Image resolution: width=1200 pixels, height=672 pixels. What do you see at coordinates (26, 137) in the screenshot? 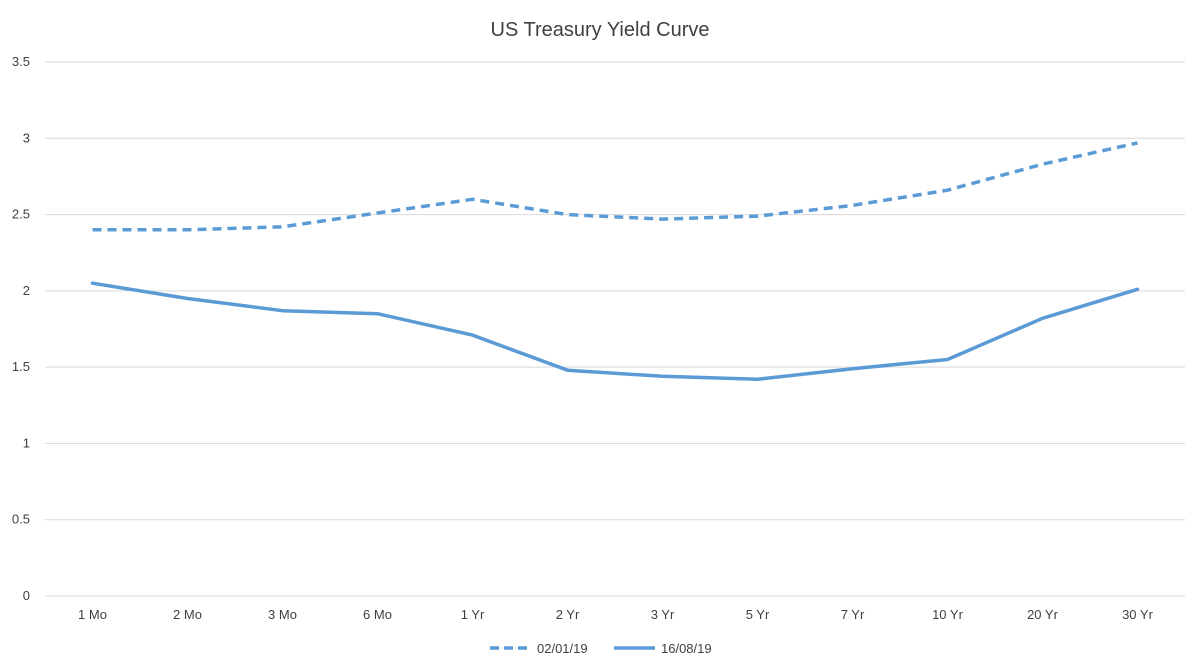
I see `y-tick-label: 3` at bounding box center [26, 137].